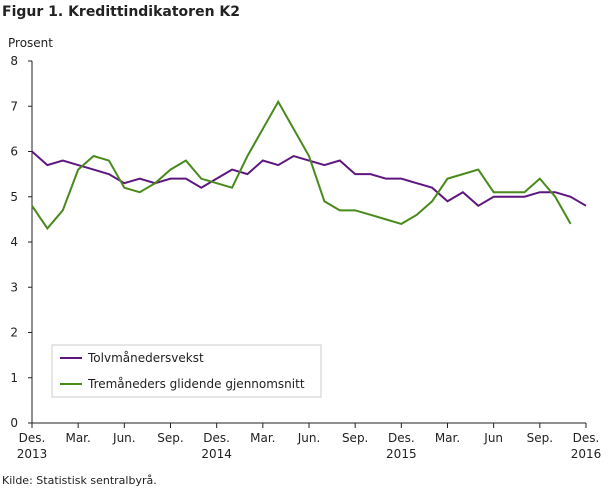 This screenshot has height=488, width=609. What do you see at coordinates (121, 12) in the screenshot?
I see `chart-title: Figur 1. Kredittindikatoren K2` at bounding box center [121, 12].